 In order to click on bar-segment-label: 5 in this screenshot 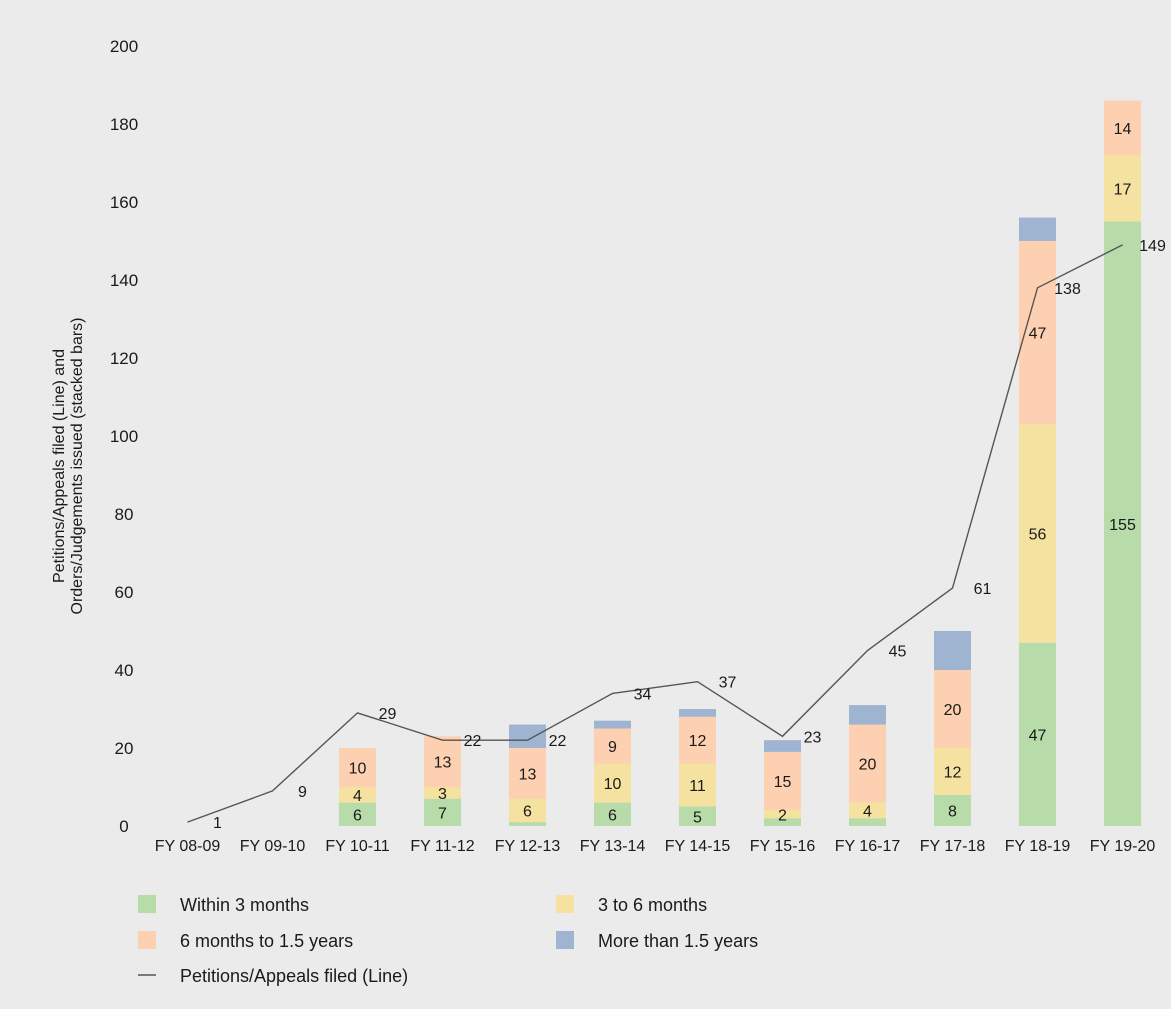, I will do `click(697, 817)`.